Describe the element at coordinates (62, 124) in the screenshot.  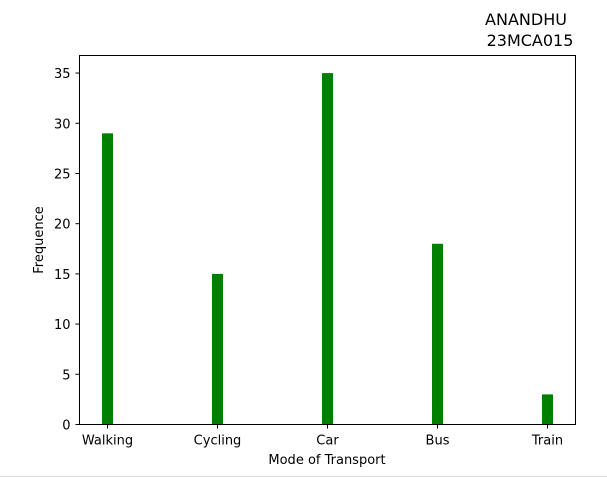
I see `y-tick-label: 30` at that location.